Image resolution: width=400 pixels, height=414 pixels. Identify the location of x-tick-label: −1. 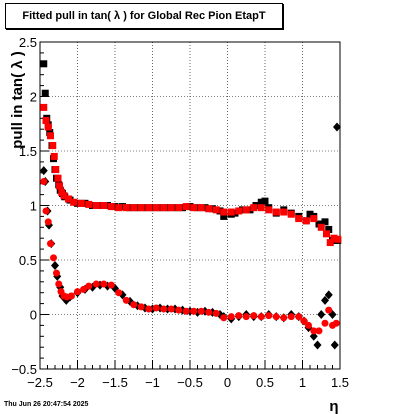
(152, 382).